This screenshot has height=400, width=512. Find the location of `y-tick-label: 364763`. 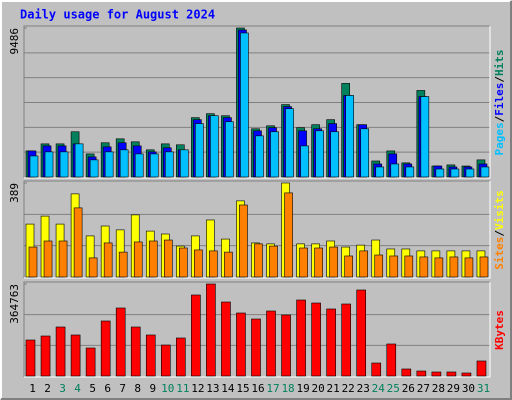

y-tick-label: 364763 is located at coordinates (14, 304).